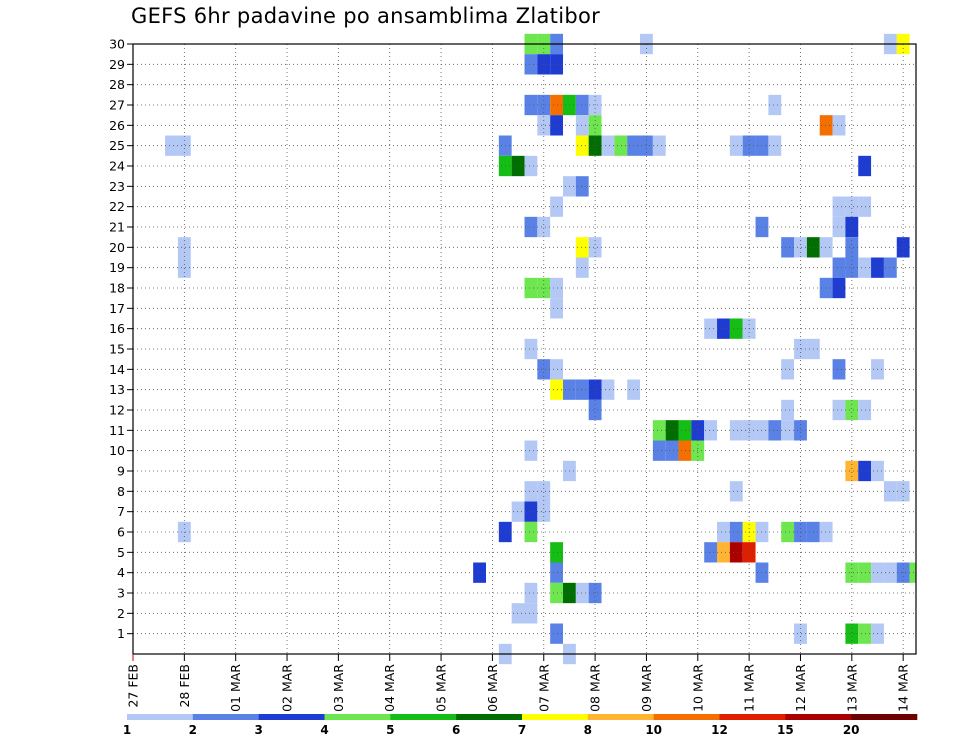 The height and width of the screenshot is (742, 960). What do you see at coordinates (117, 145) in the screenshot?
I see `y-tick-label: 25` at bounding box center [117, 145].